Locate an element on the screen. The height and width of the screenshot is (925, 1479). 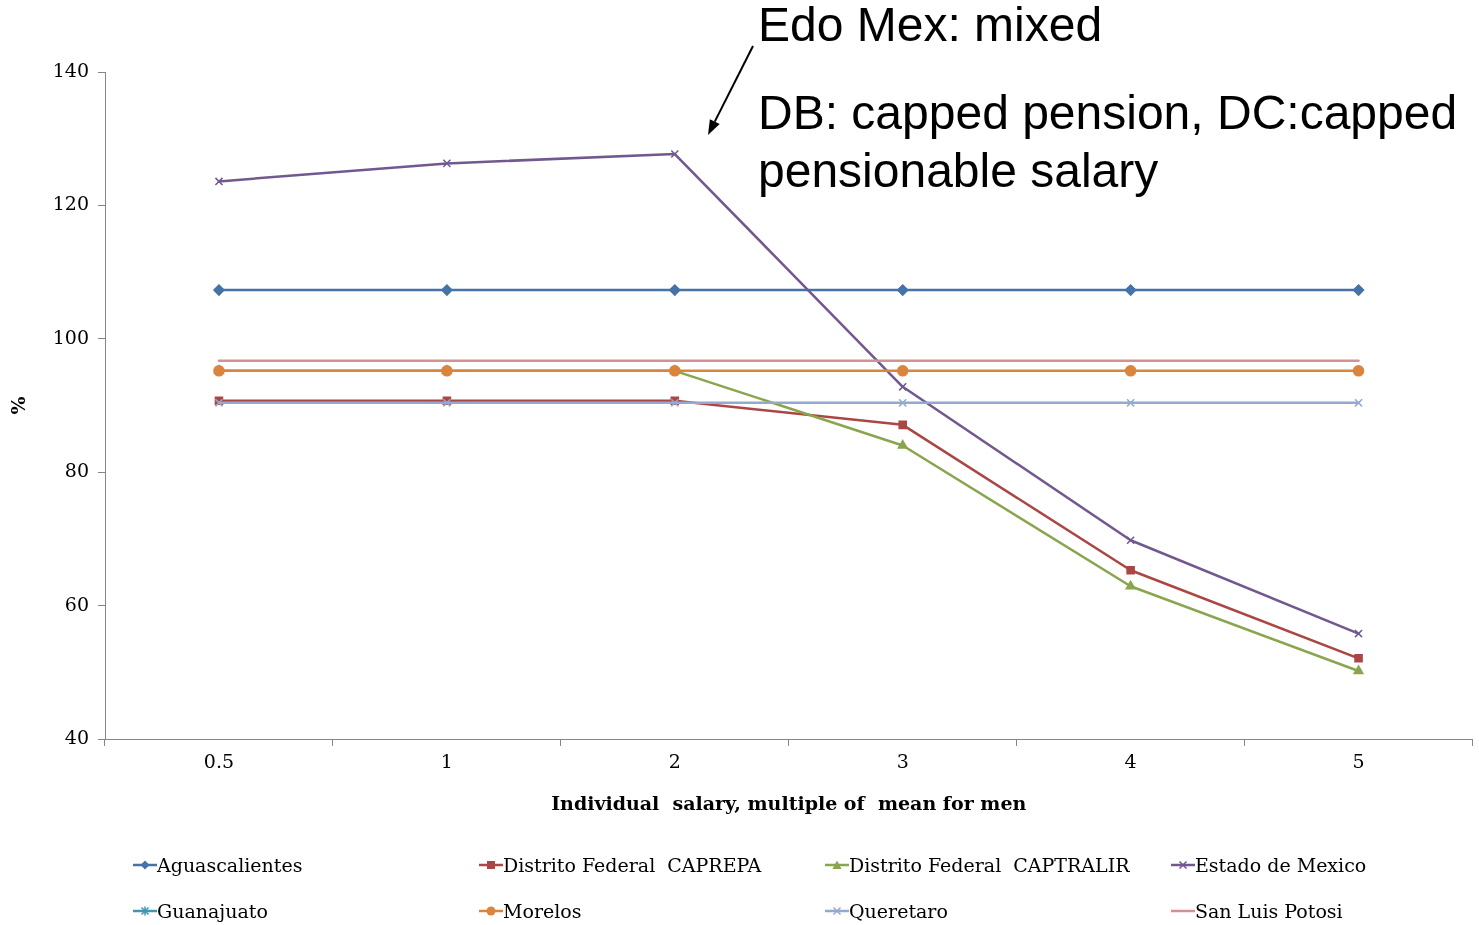
text: Edo Mex: mixed is located at coordinates (931, 25).